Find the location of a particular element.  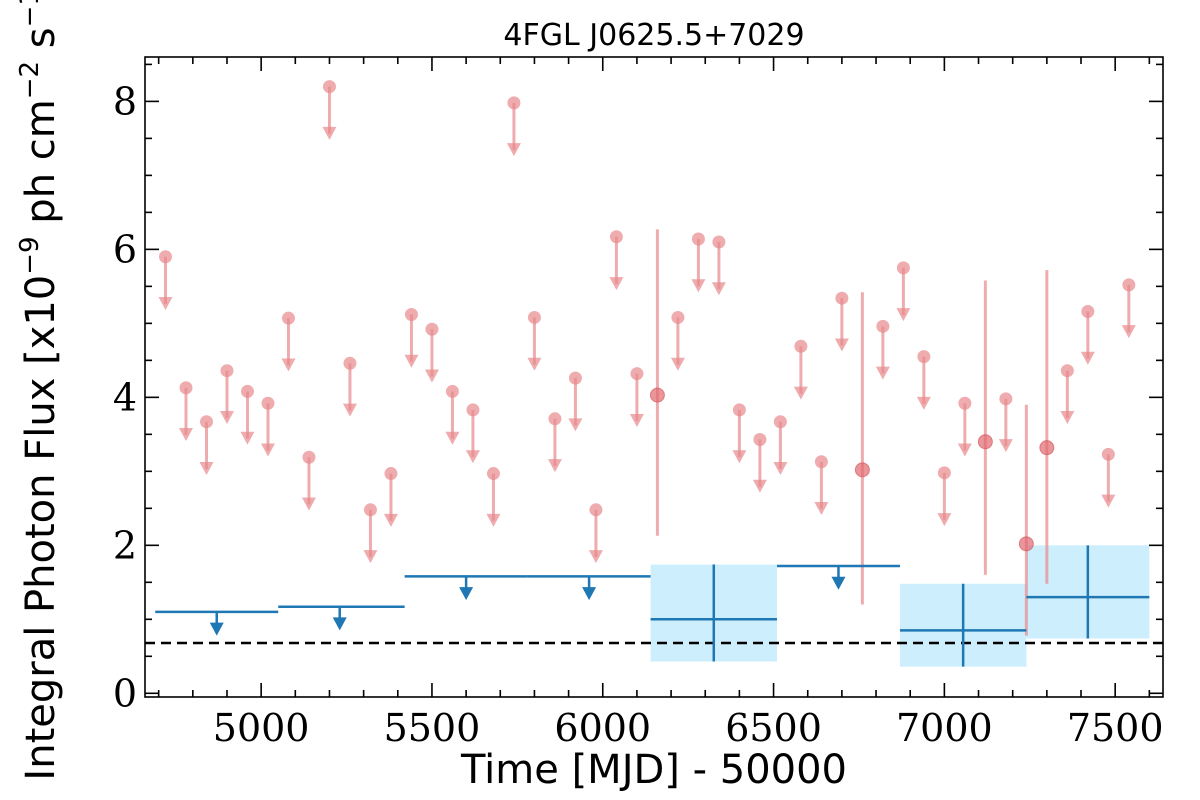

y-tick-label: 2 is located at coordinates (125, 545).